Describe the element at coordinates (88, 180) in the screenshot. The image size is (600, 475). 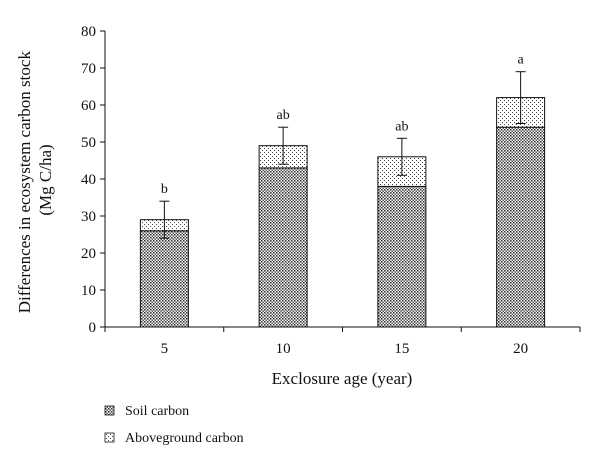
I see `y-tick-label: 40` at that location.